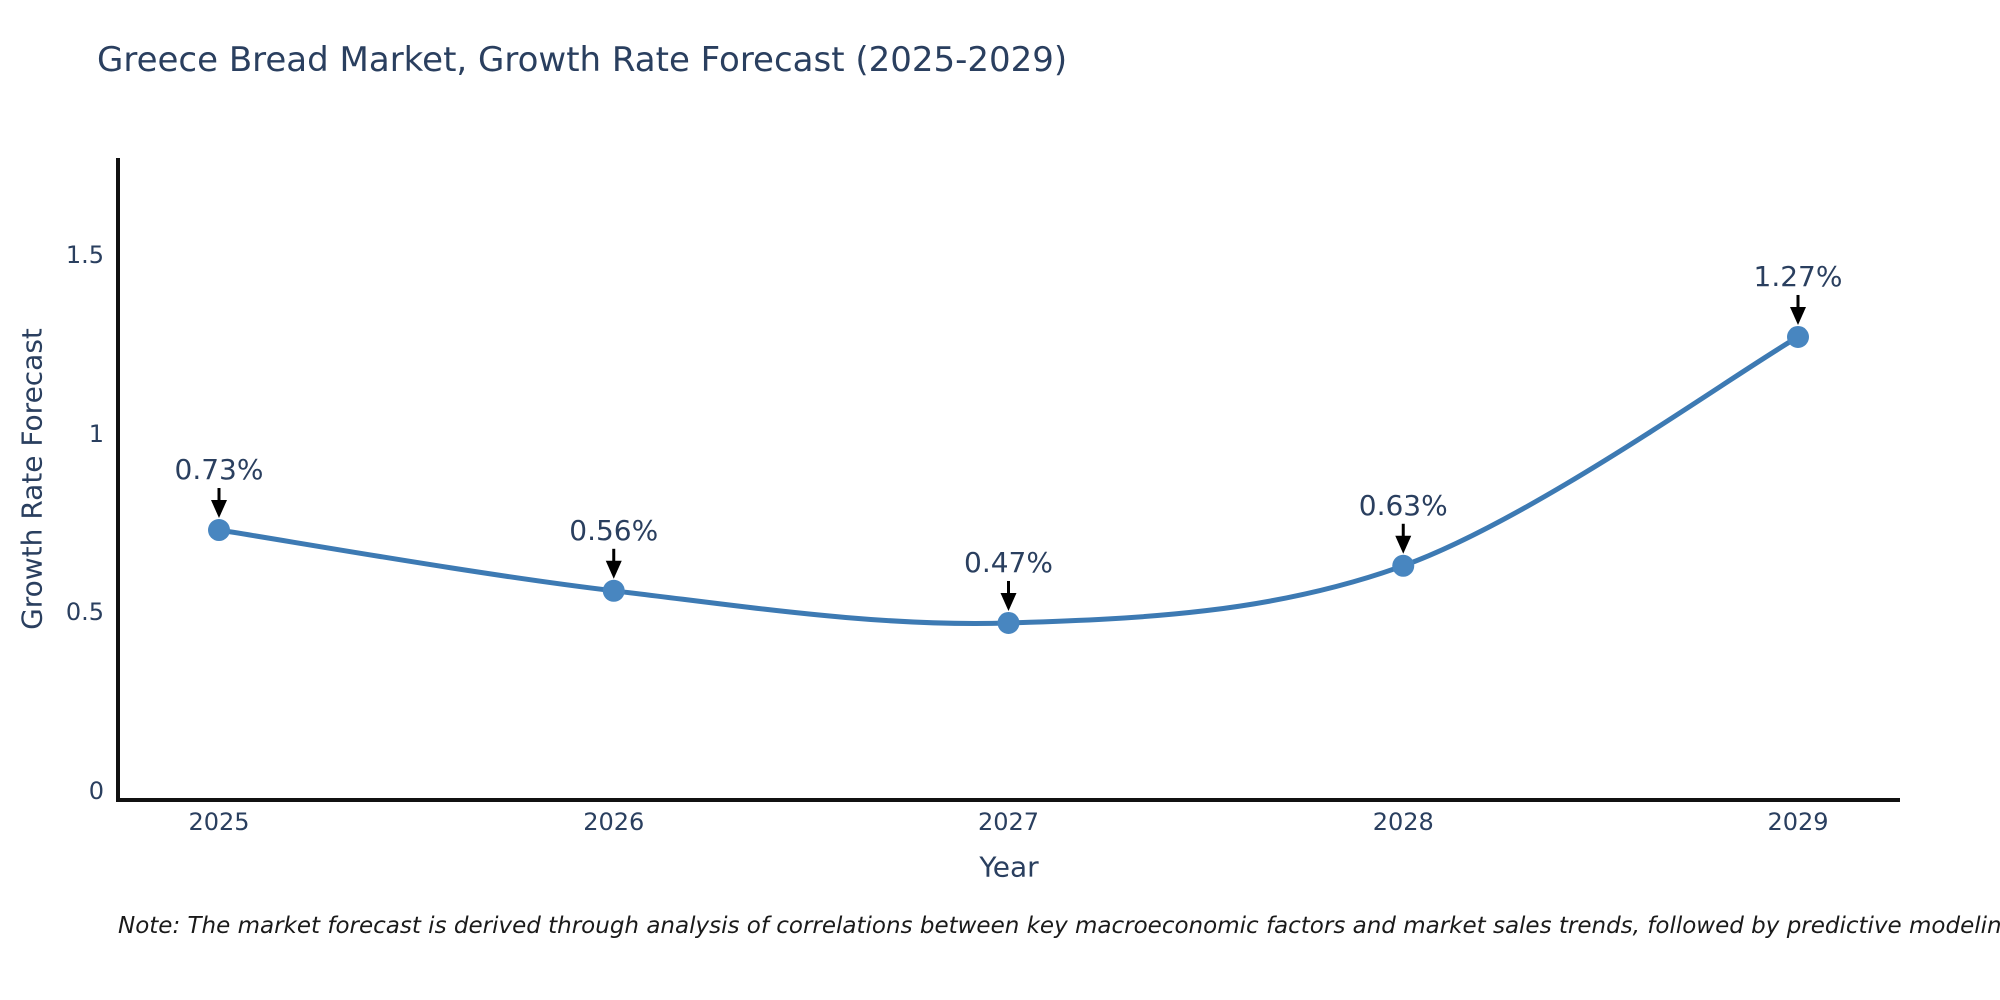  I want to click on y-tick-label: 0.5, so click(84, 612).